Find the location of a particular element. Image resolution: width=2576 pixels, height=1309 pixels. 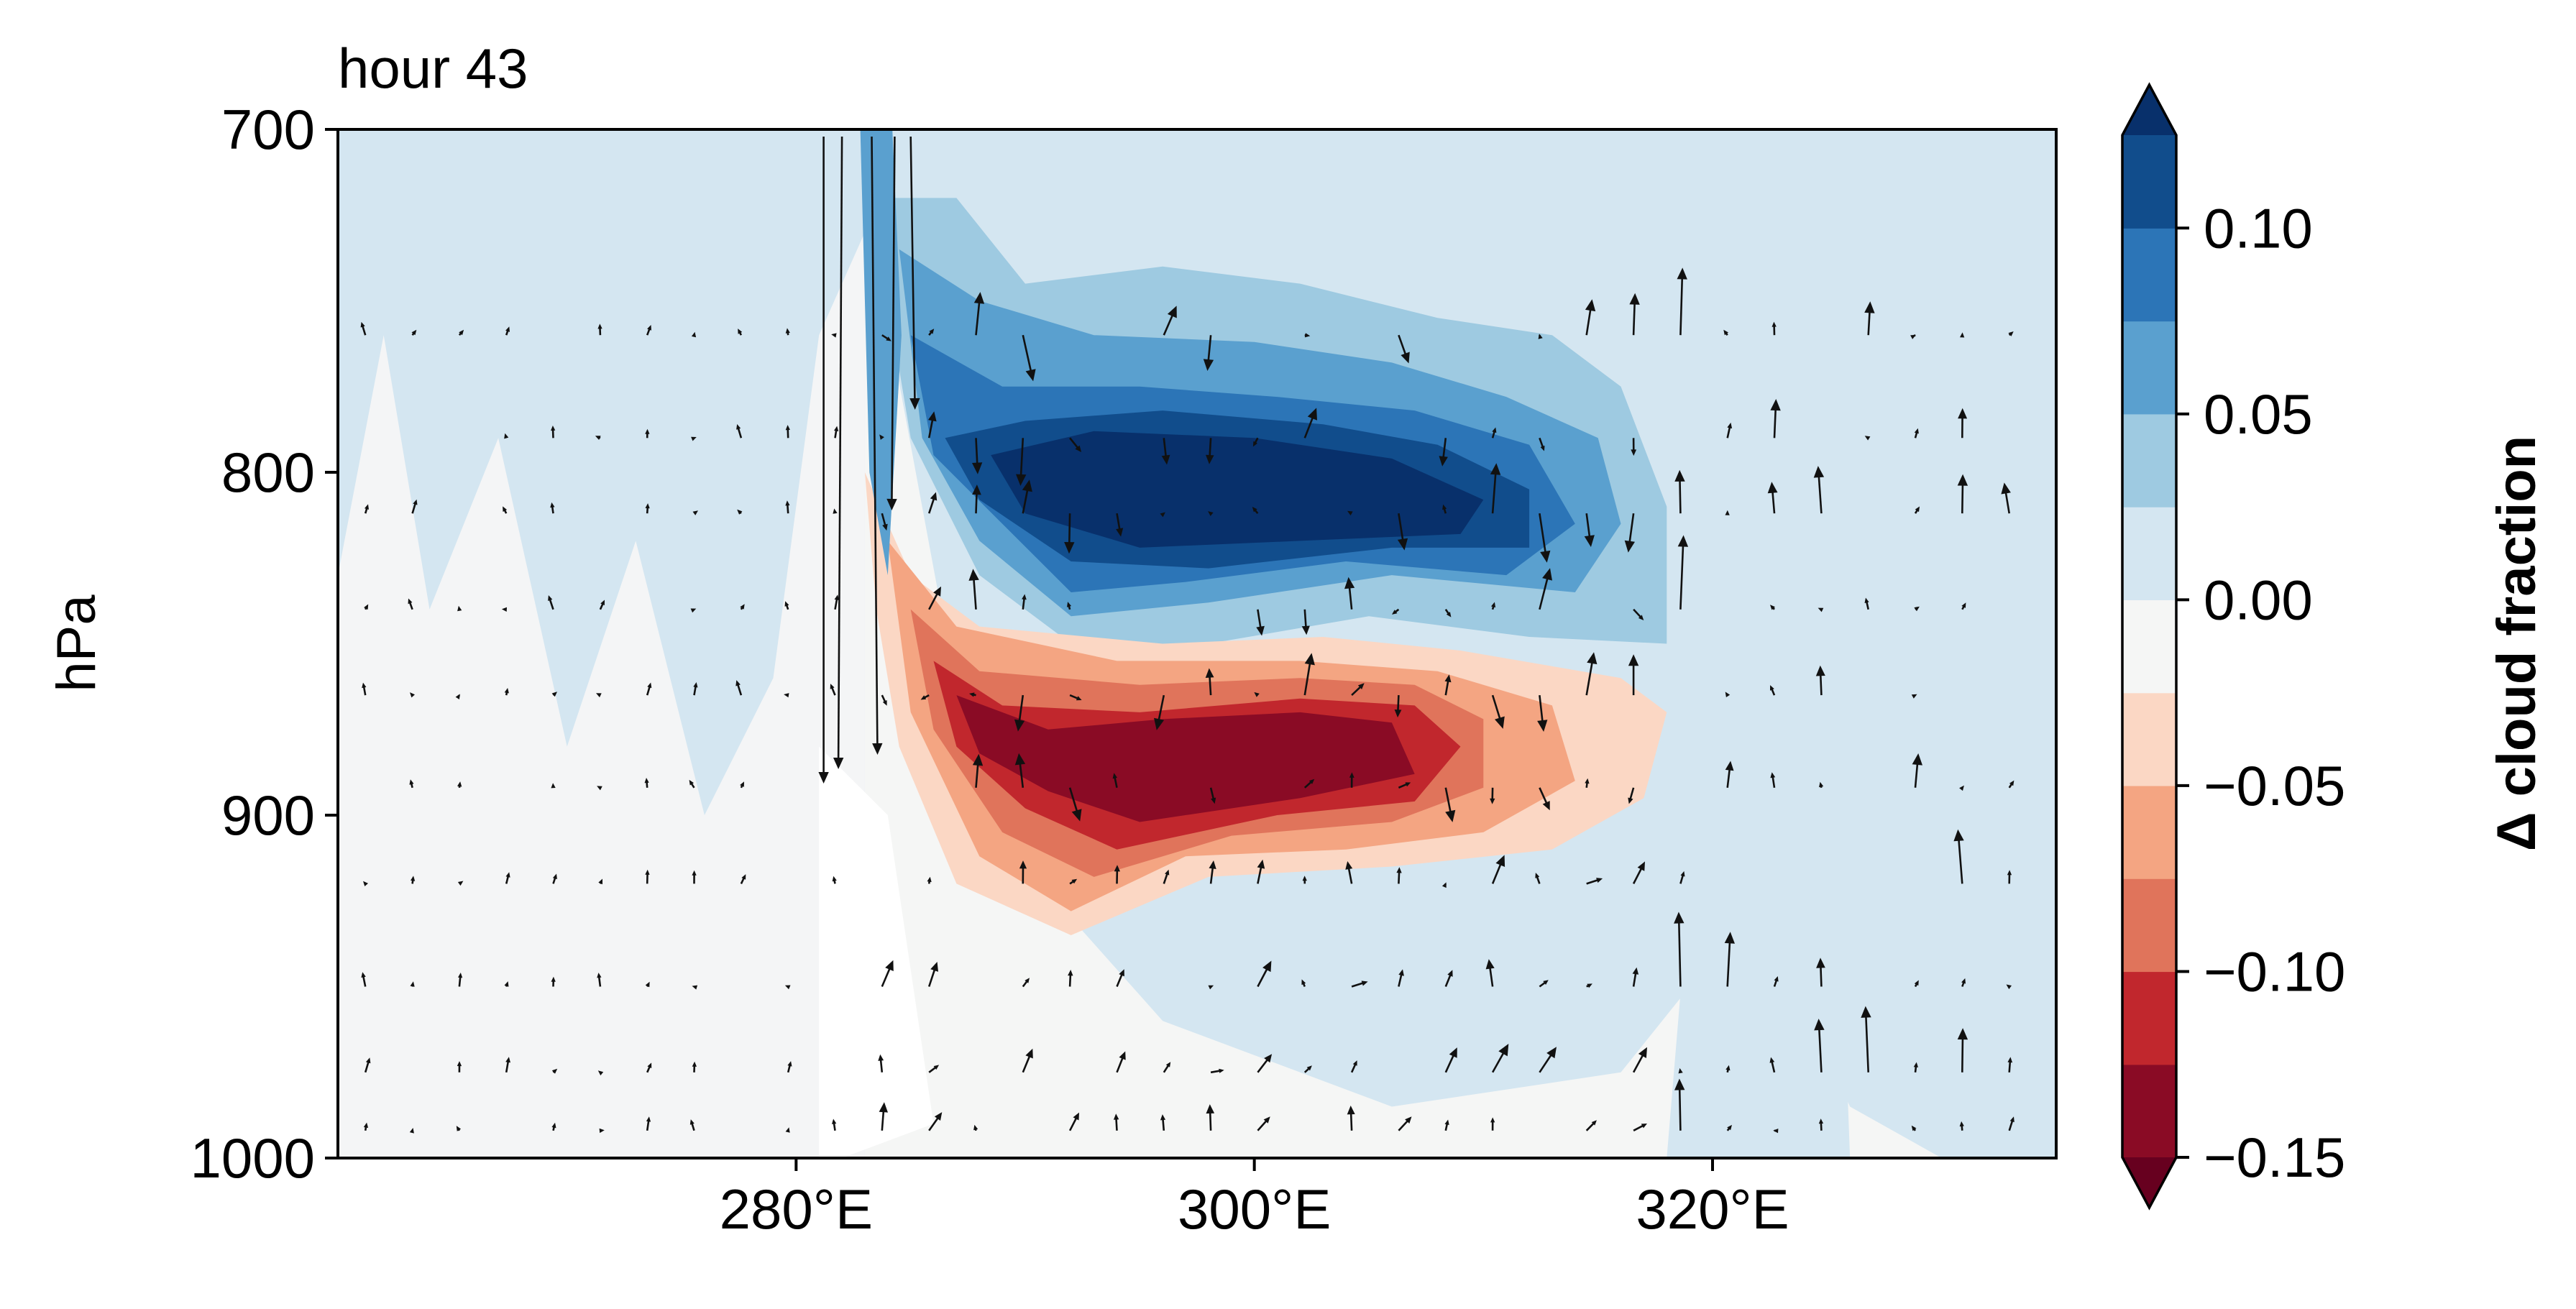

colorbar-tick-label: 0.05 is located at coordinates (2258, 414).